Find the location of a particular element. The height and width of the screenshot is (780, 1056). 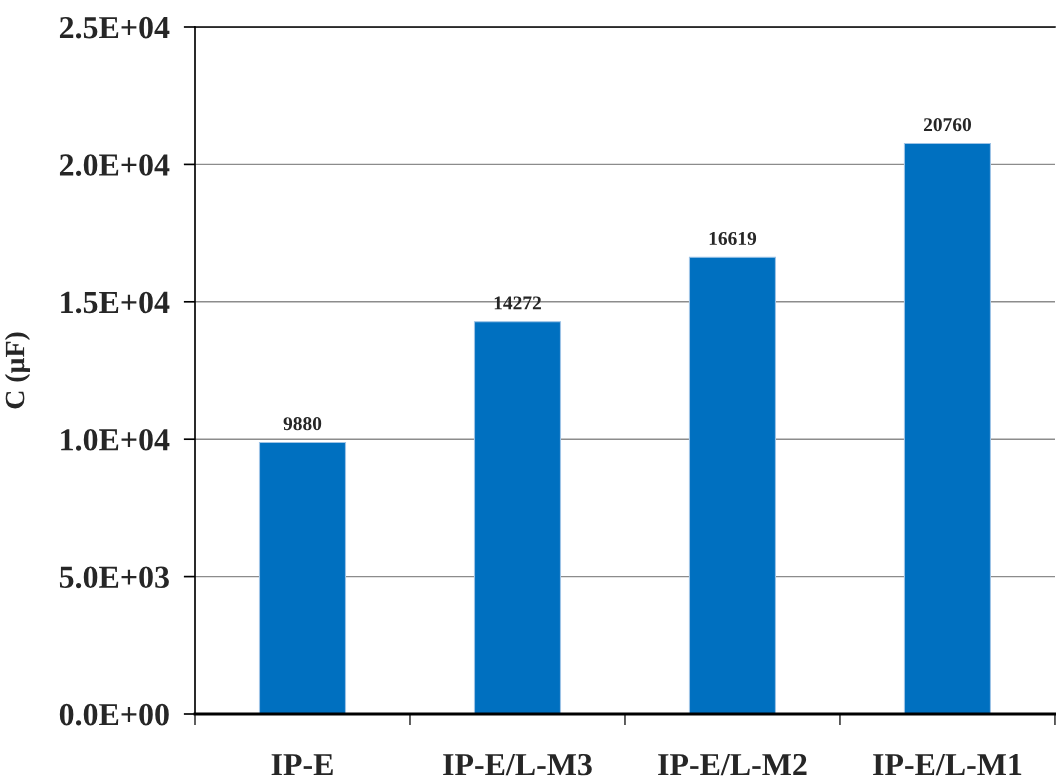

x-tick-label: IP-E/L-M2 is located at coordinates (732, 764).